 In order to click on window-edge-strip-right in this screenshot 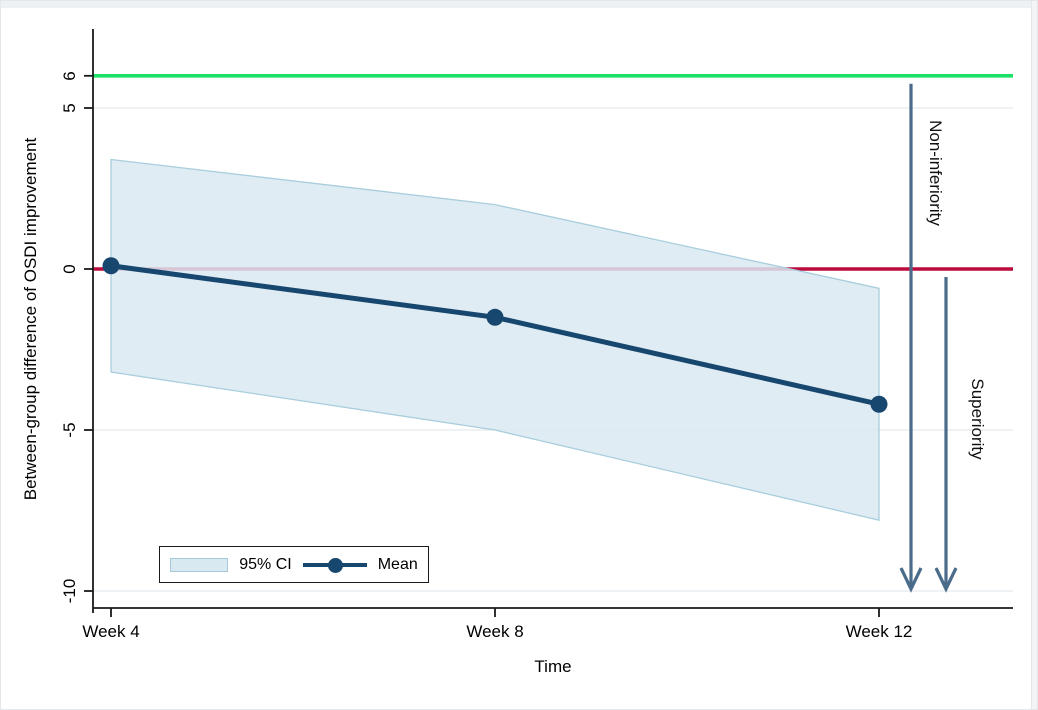, I will do `click(1034, 355)`.